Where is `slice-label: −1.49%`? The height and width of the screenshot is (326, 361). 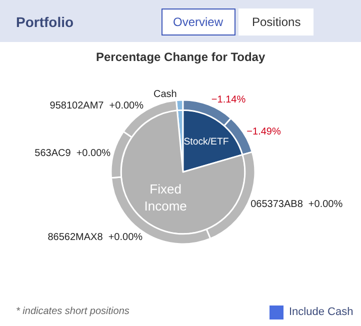 slice-label: −1.49% is located at coordinates (263, 132).